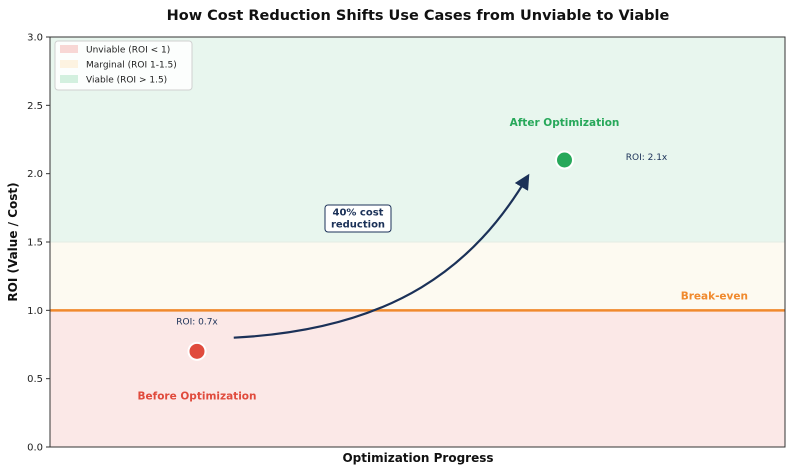 Image resolution: width=793 pixels, height=472 pixels. What do you see at coordinates (69, 49) in the screenshot?
I see `legend-swatch-unviable` at bounding box center [69, 49].